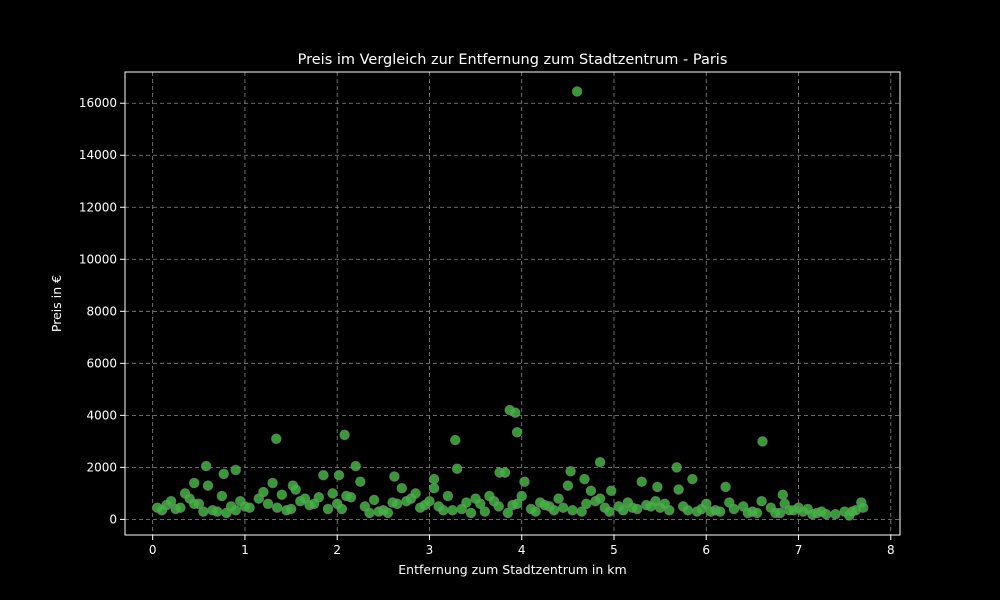  I want to click on y-tick-label: 2000, so click(101, 467).